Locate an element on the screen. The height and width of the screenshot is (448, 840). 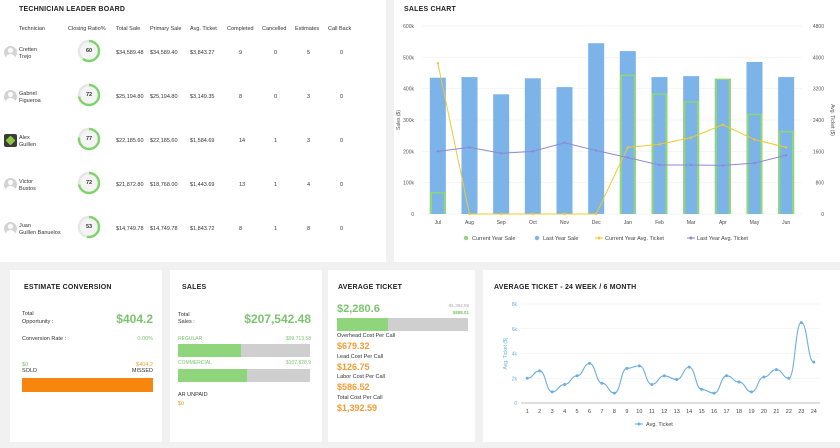
cell-avg: $3,149.35 is located at coordinates (202, 97).